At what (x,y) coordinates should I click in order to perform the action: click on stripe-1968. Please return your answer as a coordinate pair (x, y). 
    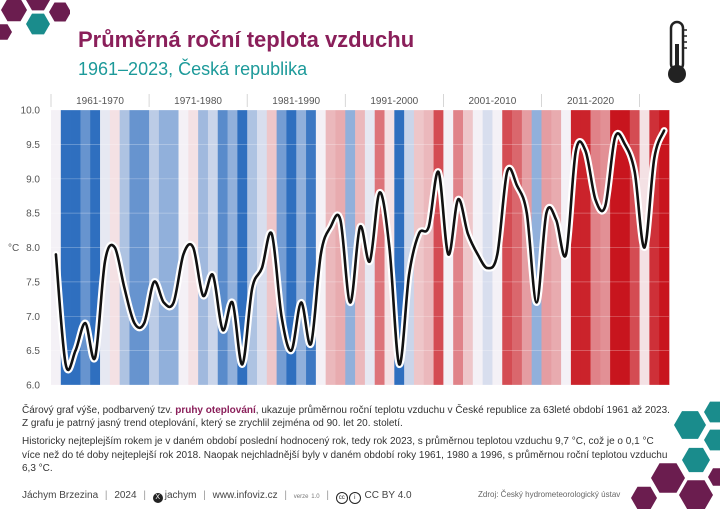
    Looking at the image, I should click on (124, 247).